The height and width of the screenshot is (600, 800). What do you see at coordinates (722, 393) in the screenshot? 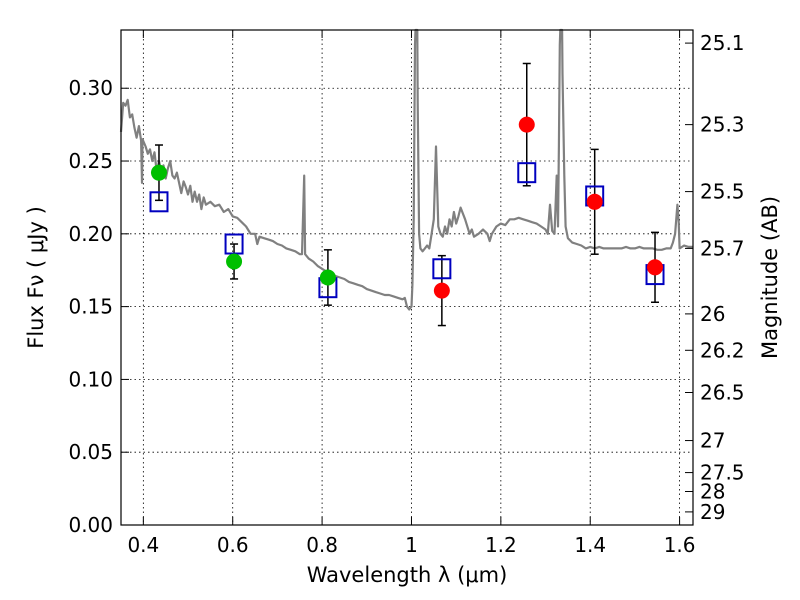
I see `y-tick-label-right: 26.5` at bounding box center [722, 393].